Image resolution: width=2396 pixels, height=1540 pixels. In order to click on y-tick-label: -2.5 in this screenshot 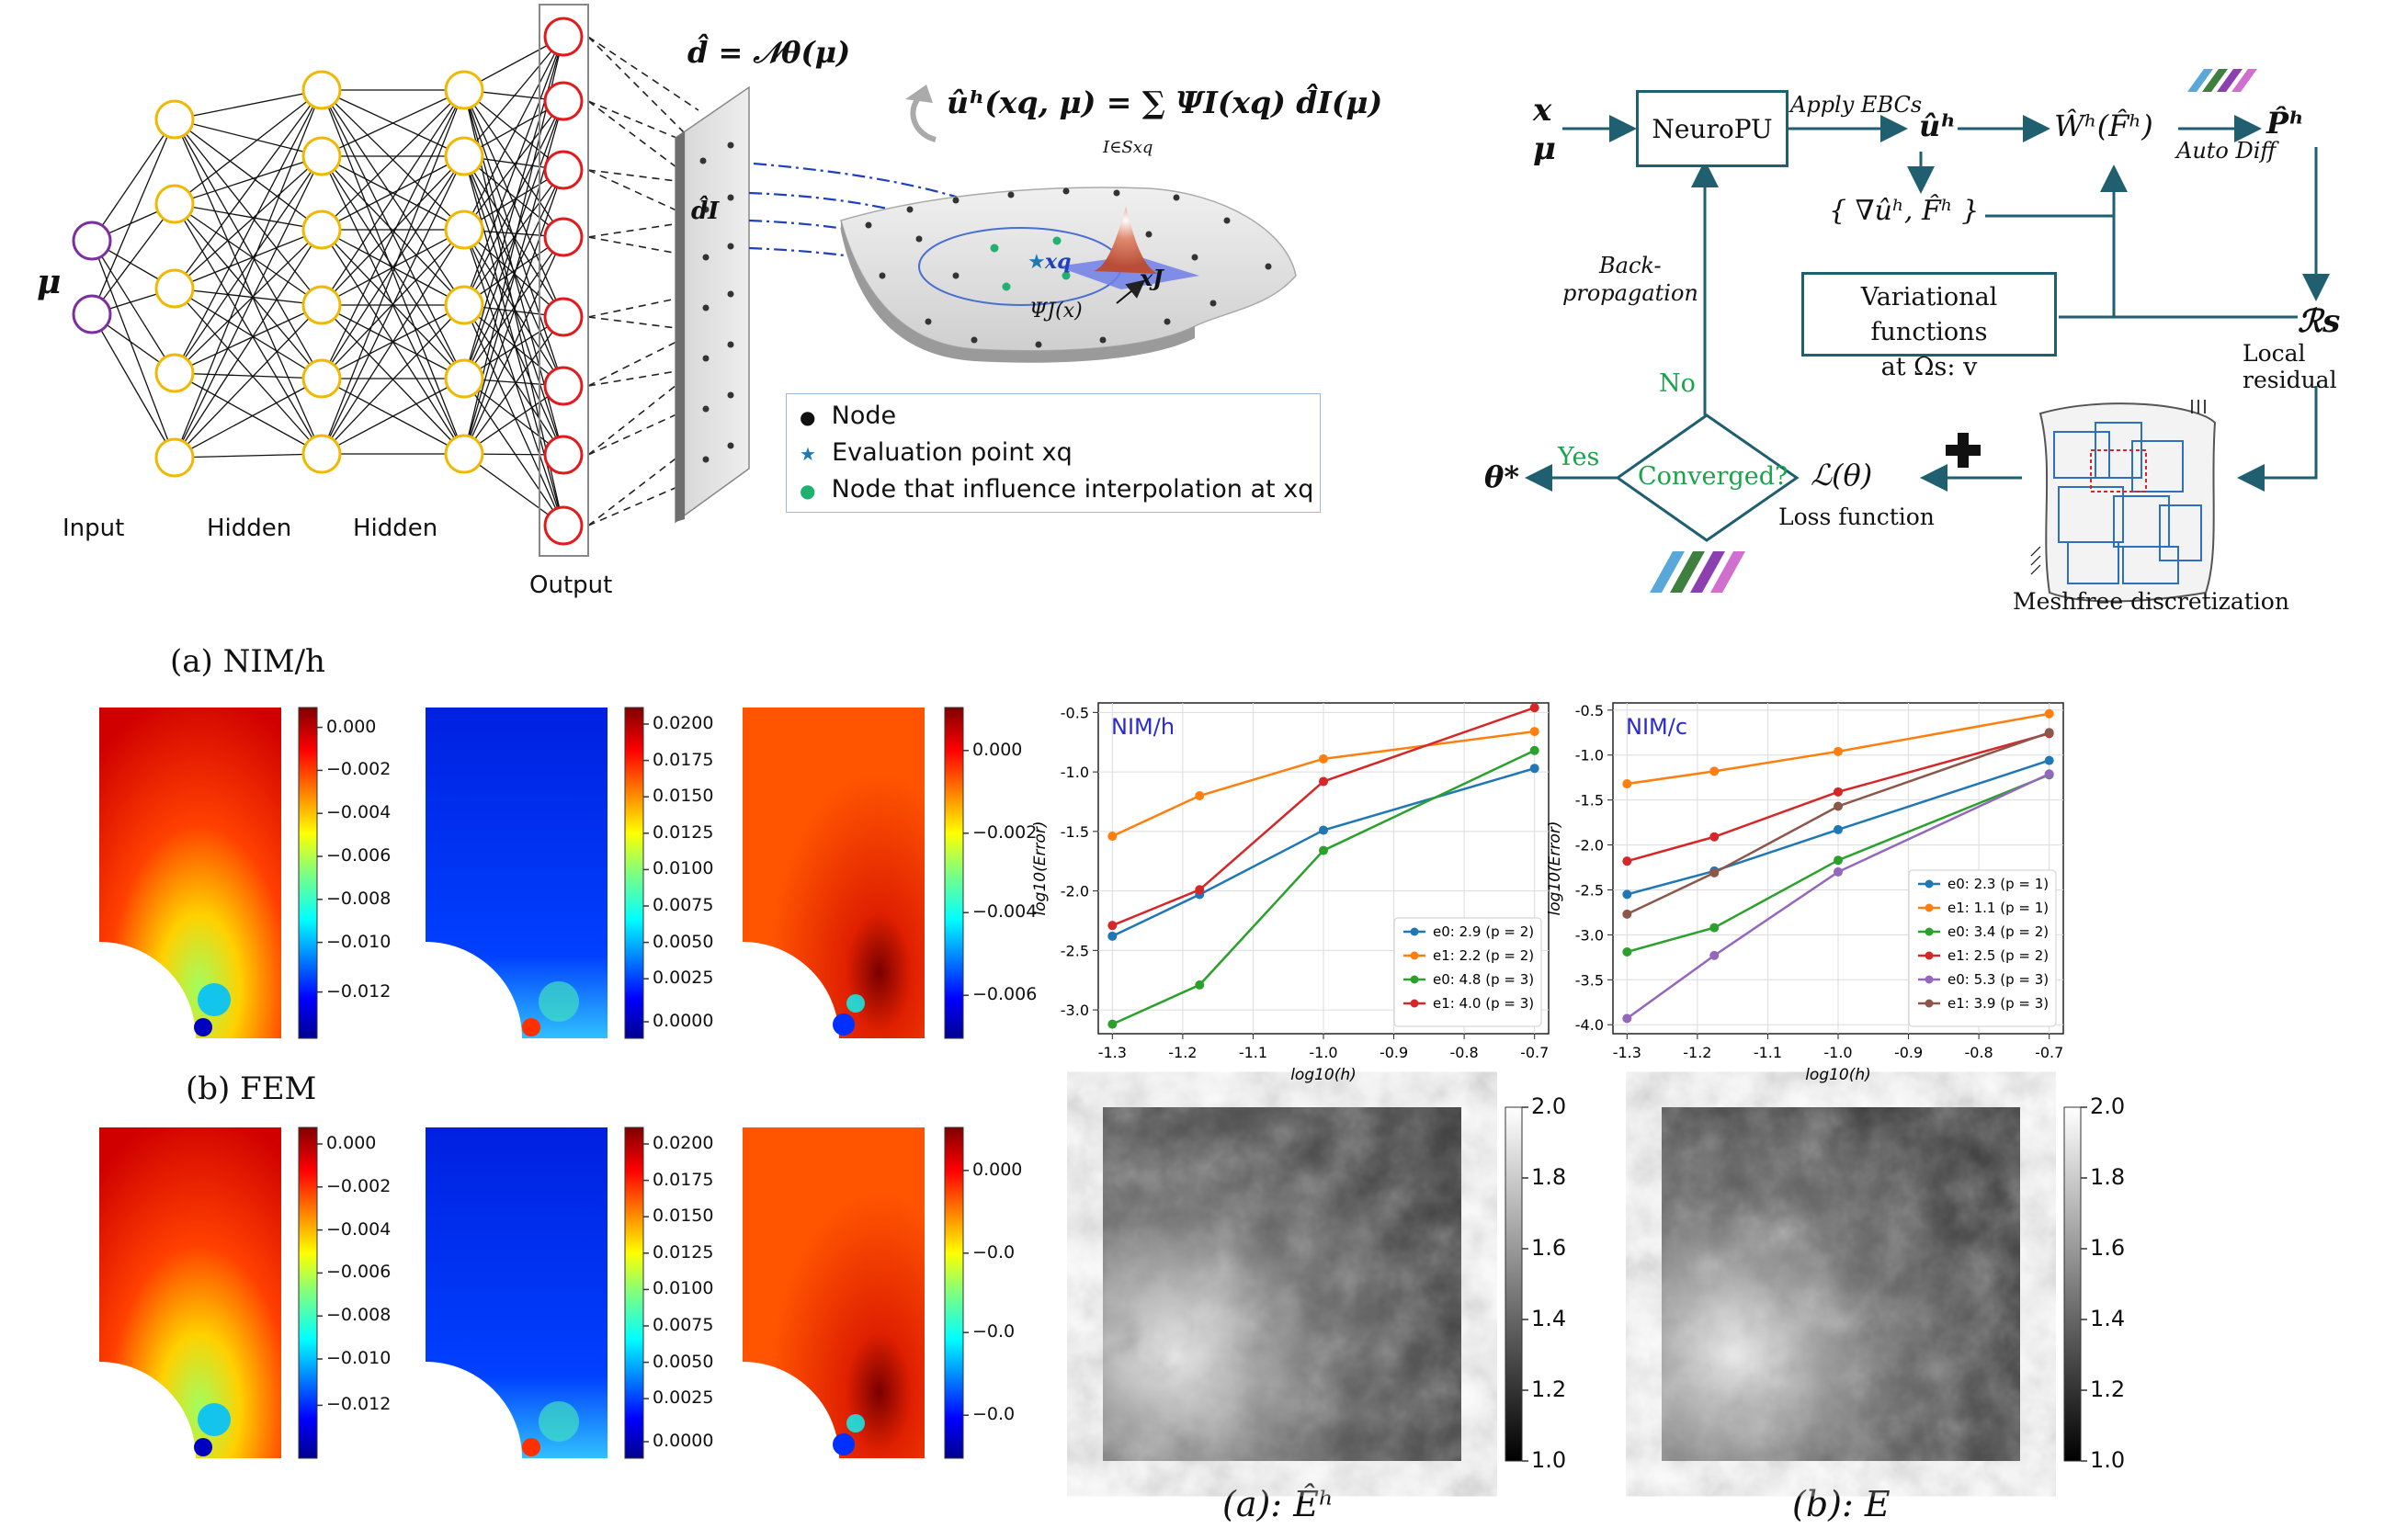, I will do `click(1589, 890)`.